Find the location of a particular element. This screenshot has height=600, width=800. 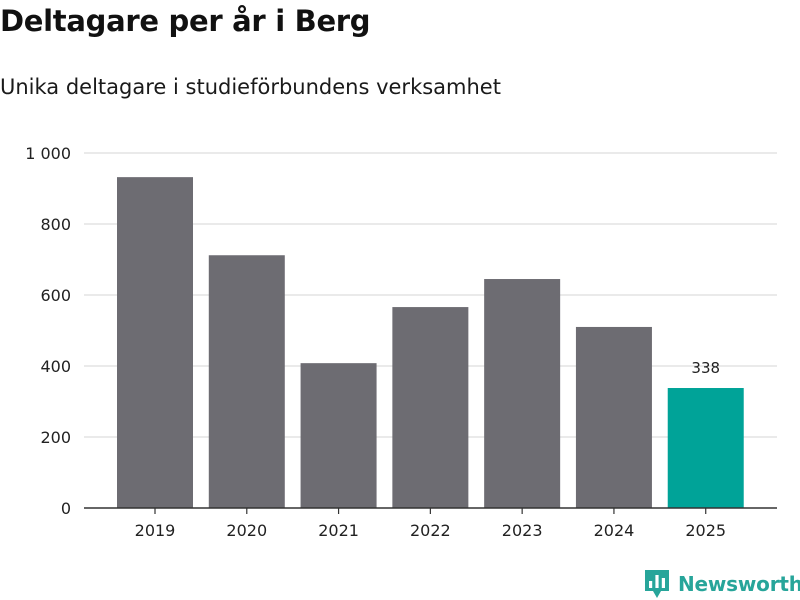

bar-2025 is located at coordinates (705, 448).